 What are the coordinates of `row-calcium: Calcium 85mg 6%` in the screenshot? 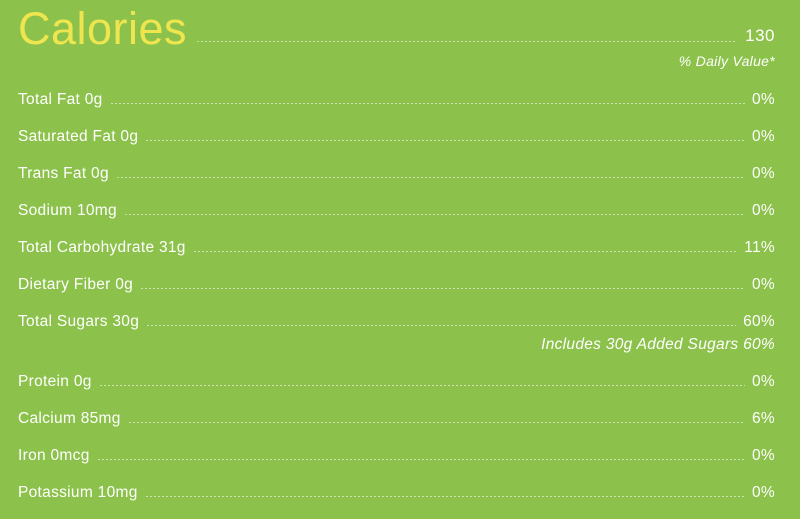 It's located at (396, 408).